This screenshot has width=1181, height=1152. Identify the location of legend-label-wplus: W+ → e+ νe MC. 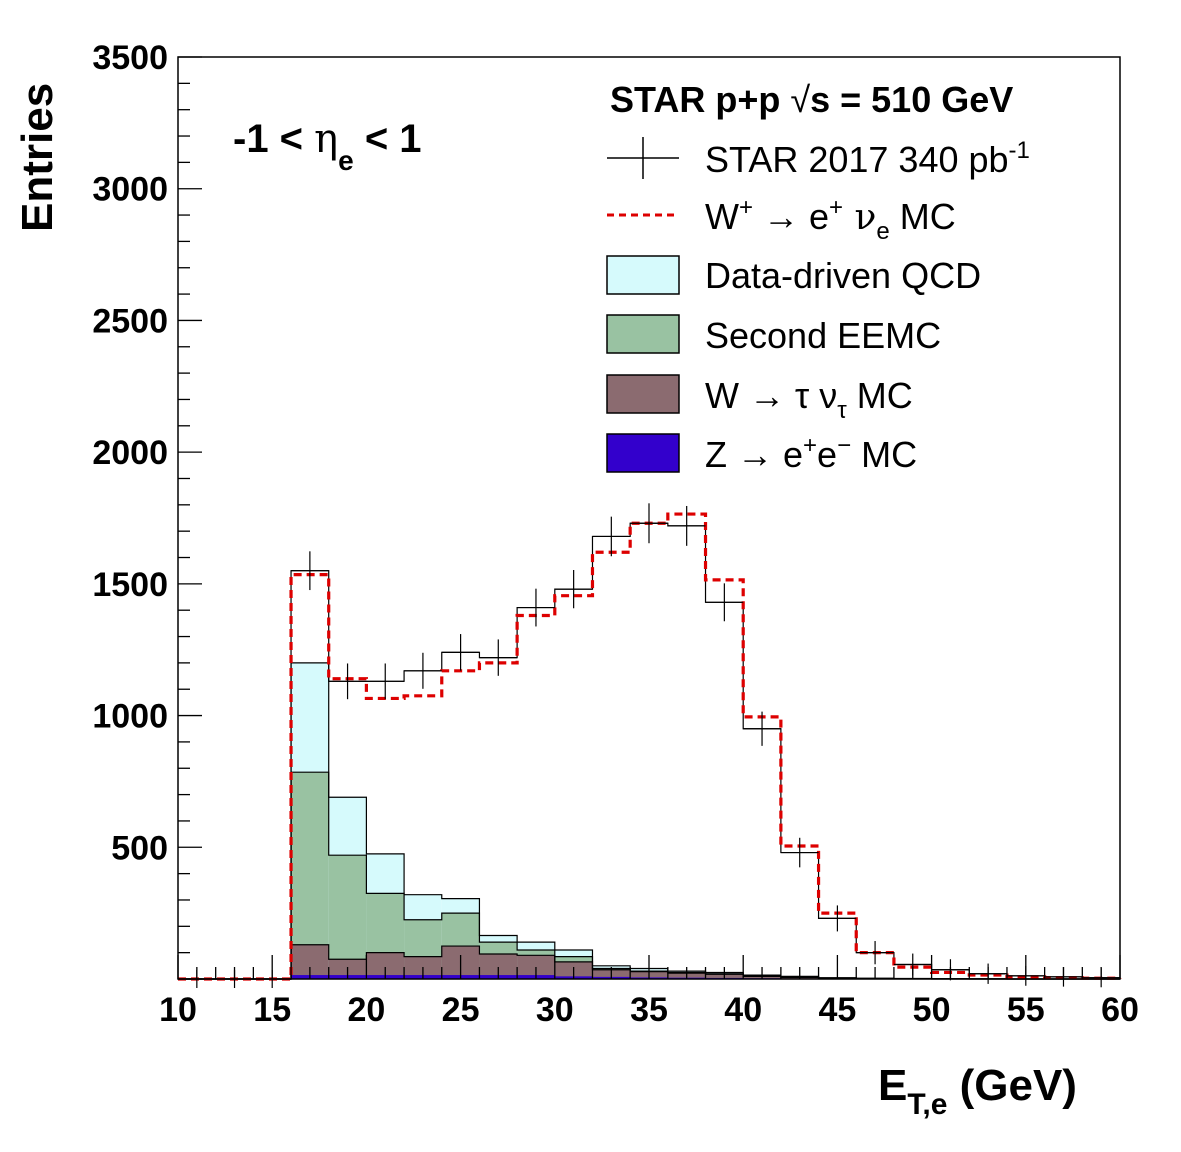
(830, 219).